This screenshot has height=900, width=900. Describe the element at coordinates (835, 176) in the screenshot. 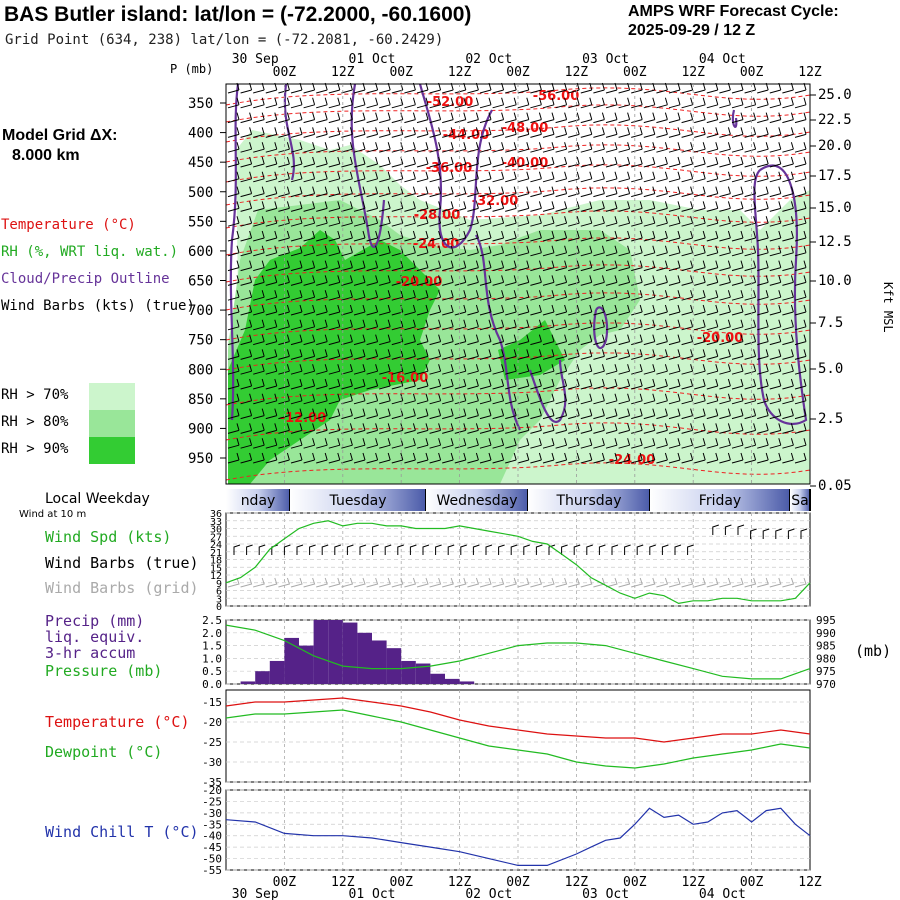

I see `height-tick-label: 17.5` at that location.